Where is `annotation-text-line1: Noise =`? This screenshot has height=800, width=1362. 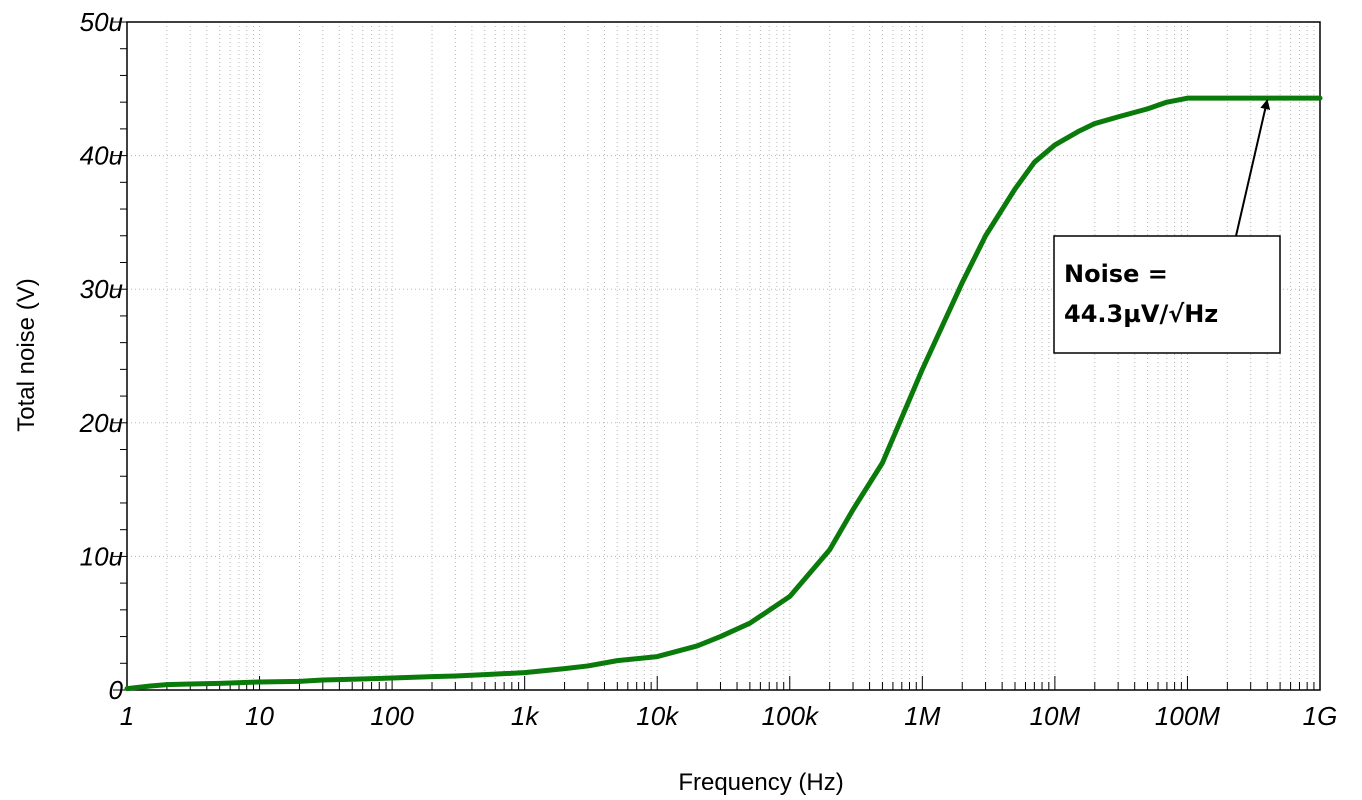 annotation-text-line1: Noise = is located at coordinates (1116, 274).